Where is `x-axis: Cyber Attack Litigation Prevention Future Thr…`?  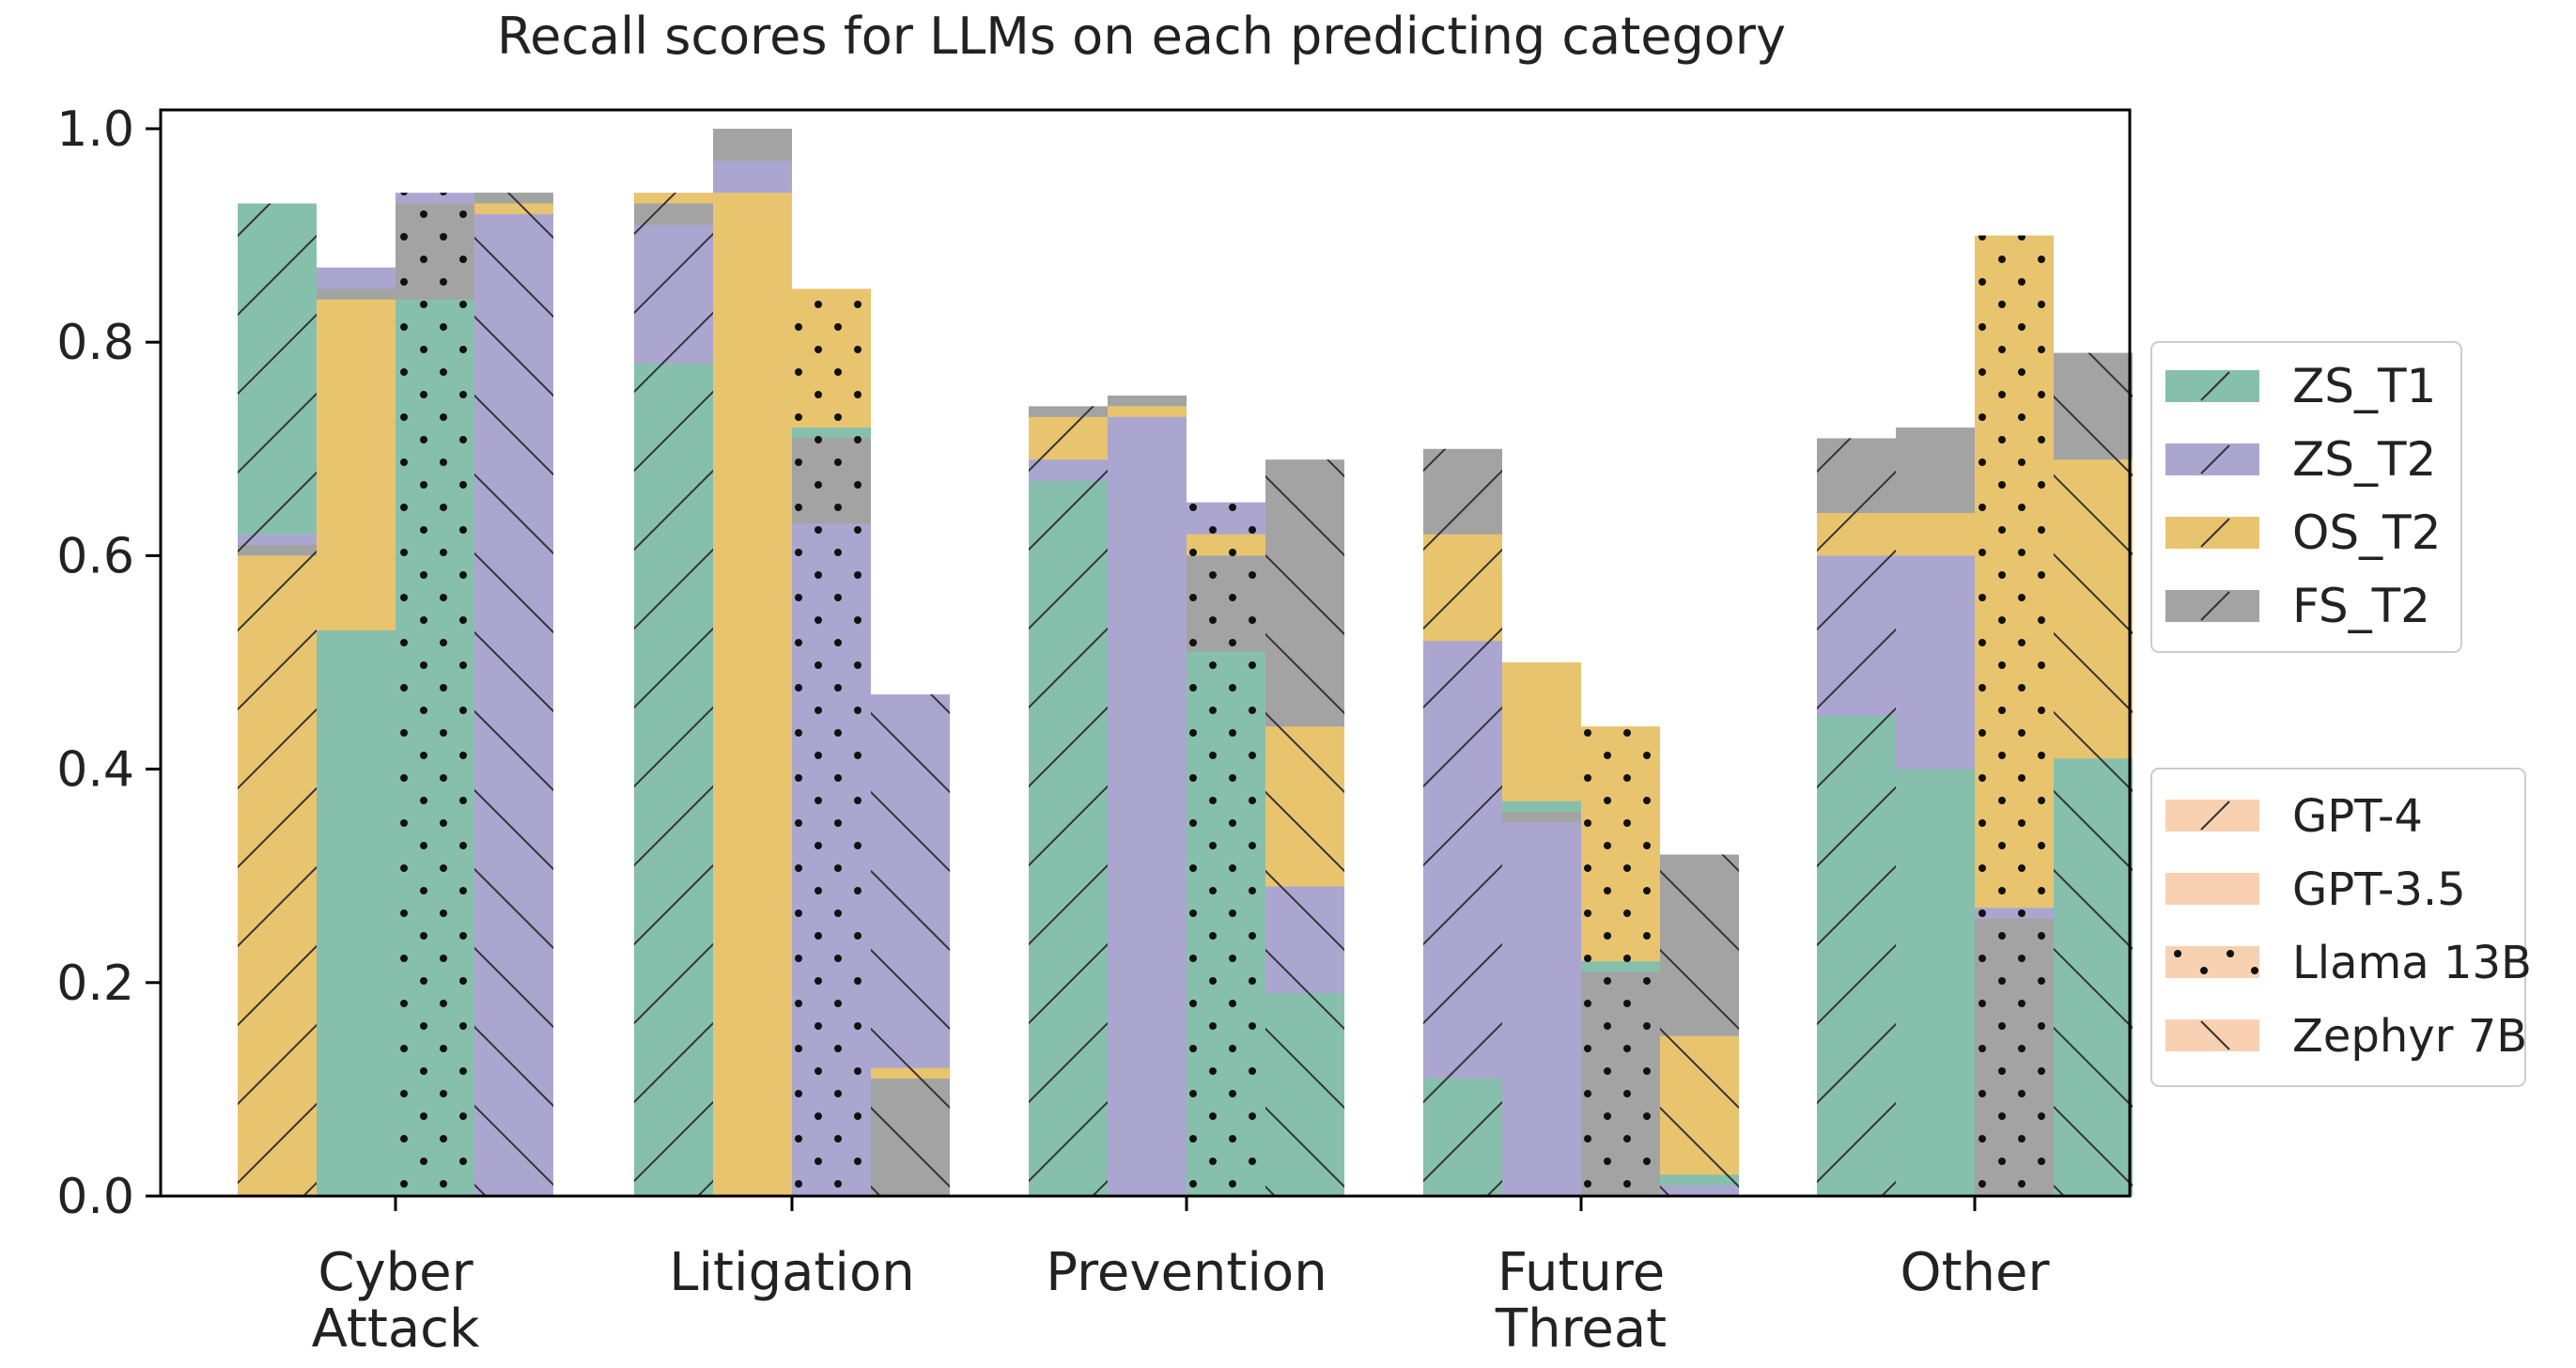
x-axis: Cyber Attack Litigation Prevention Future Thr… is located at coordinates (1181, 1278).